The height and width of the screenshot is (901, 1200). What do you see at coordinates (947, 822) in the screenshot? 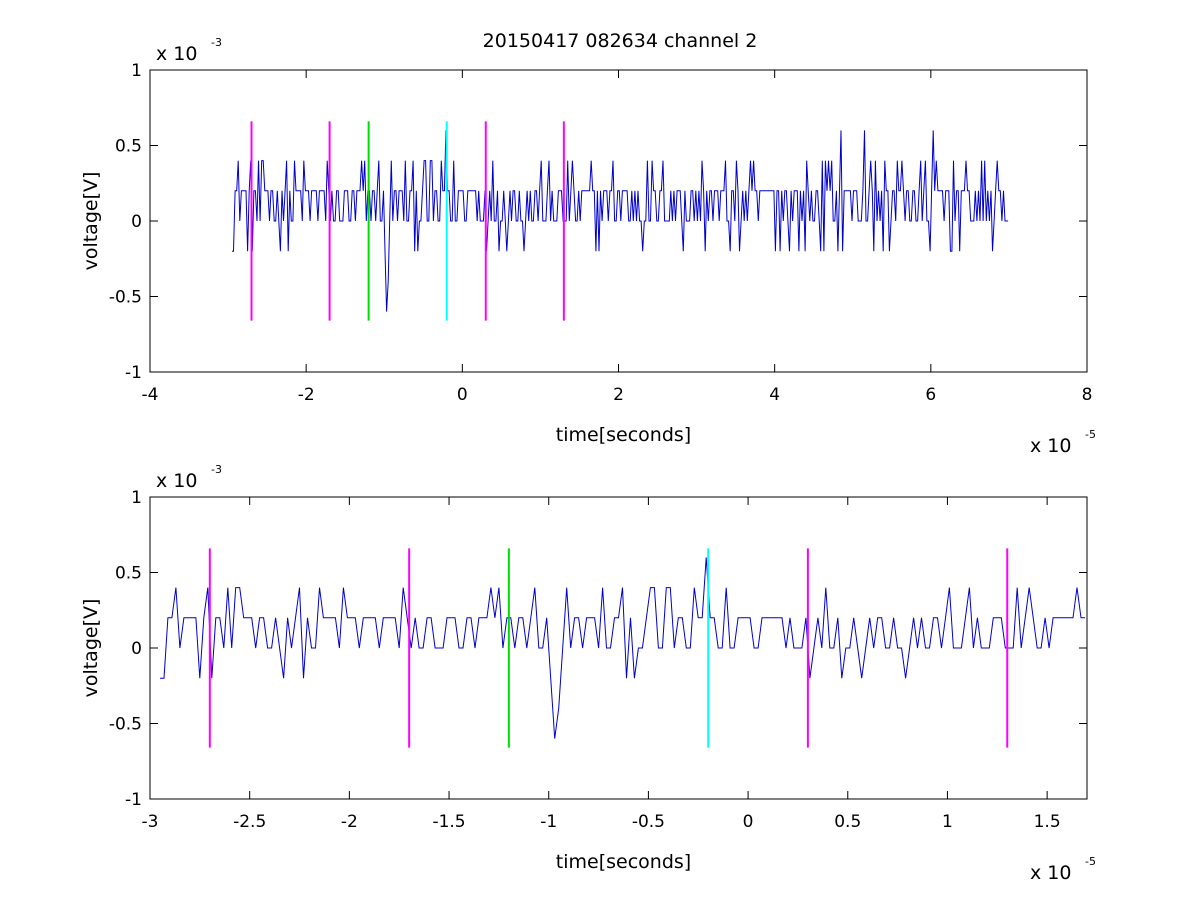
I see `x-tick-label: 1` at bounding box center [947, 822].